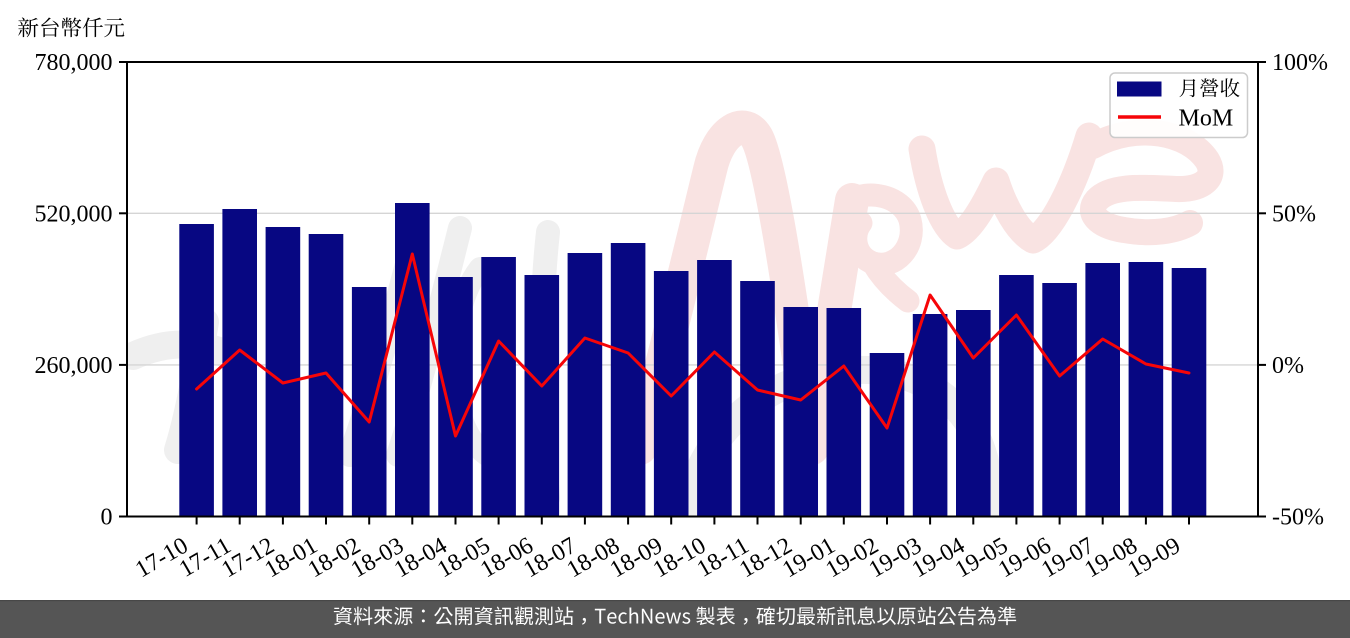 This screenshot has width=1350, height=638. What do you see at coordinates (1300, 63) in the screenshot?
I see `svg-text: 100%` at bounding box center [1300, 63].